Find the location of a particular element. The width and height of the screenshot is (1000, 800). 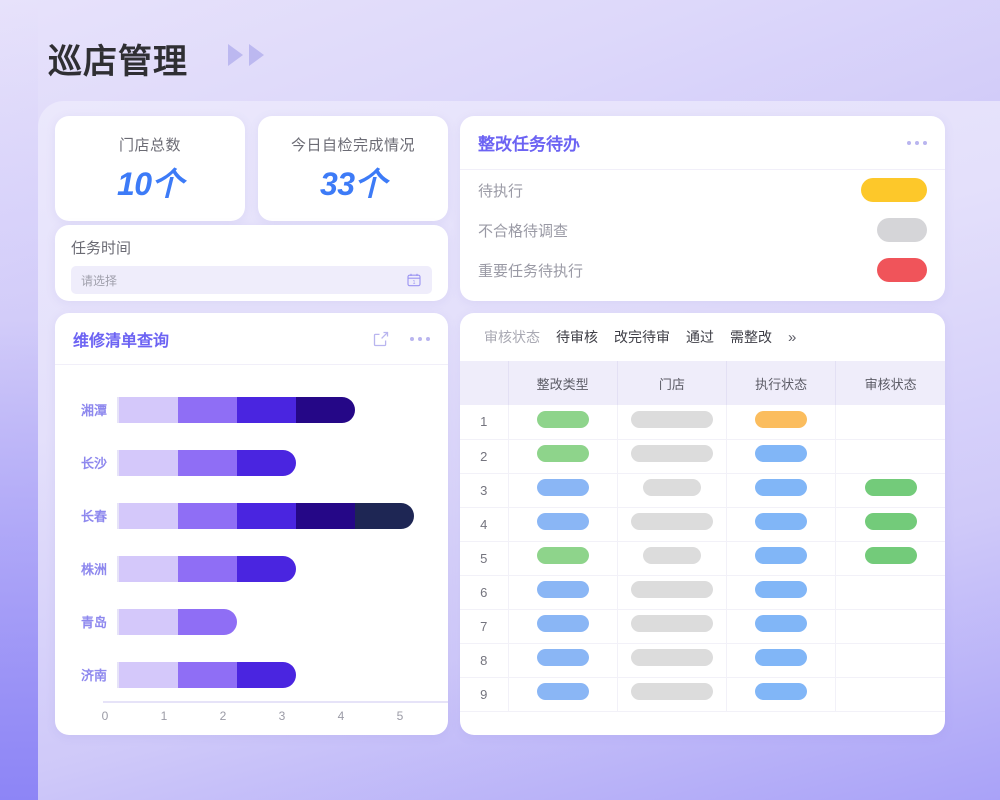

task-time-card: 任务时间 请选择 1 is located at coordinates (251, 263).